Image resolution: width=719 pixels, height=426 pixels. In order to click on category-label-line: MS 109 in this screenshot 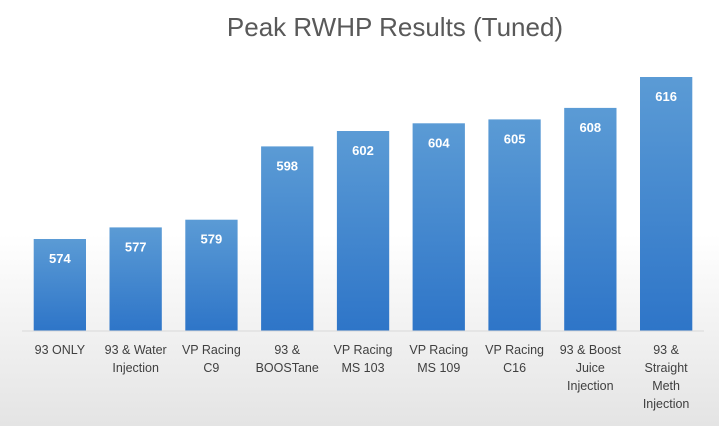, I will do `click(438, 368)`.